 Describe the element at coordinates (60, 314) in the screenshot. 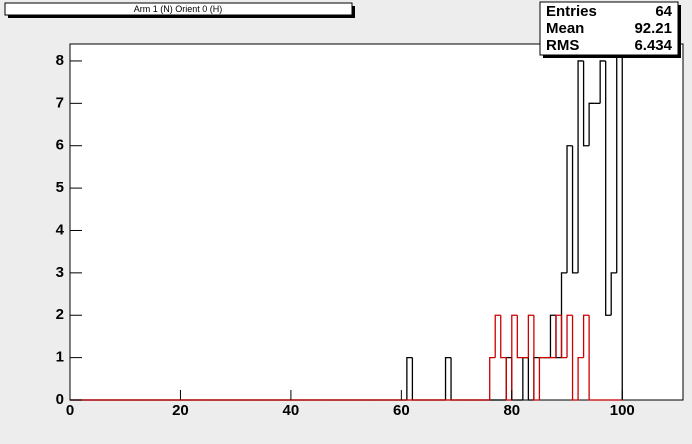

I see `y-tick-label: 2` at that location.